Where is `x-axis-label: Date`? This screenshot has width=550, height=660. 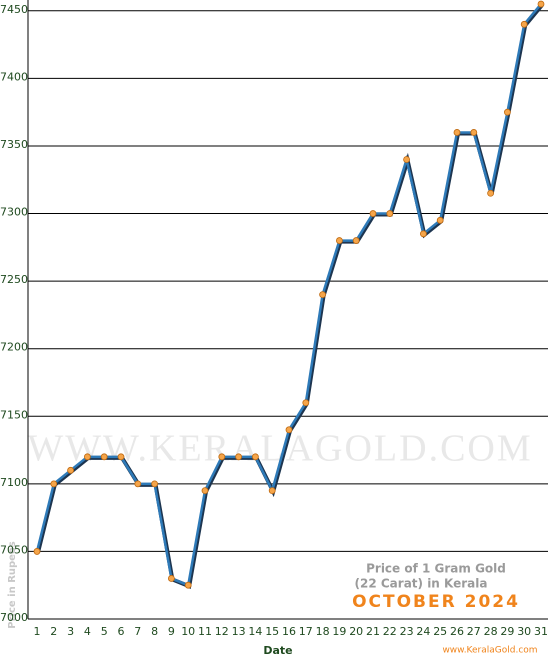 x-axis-label: Date is located at coordinates (277, 650).